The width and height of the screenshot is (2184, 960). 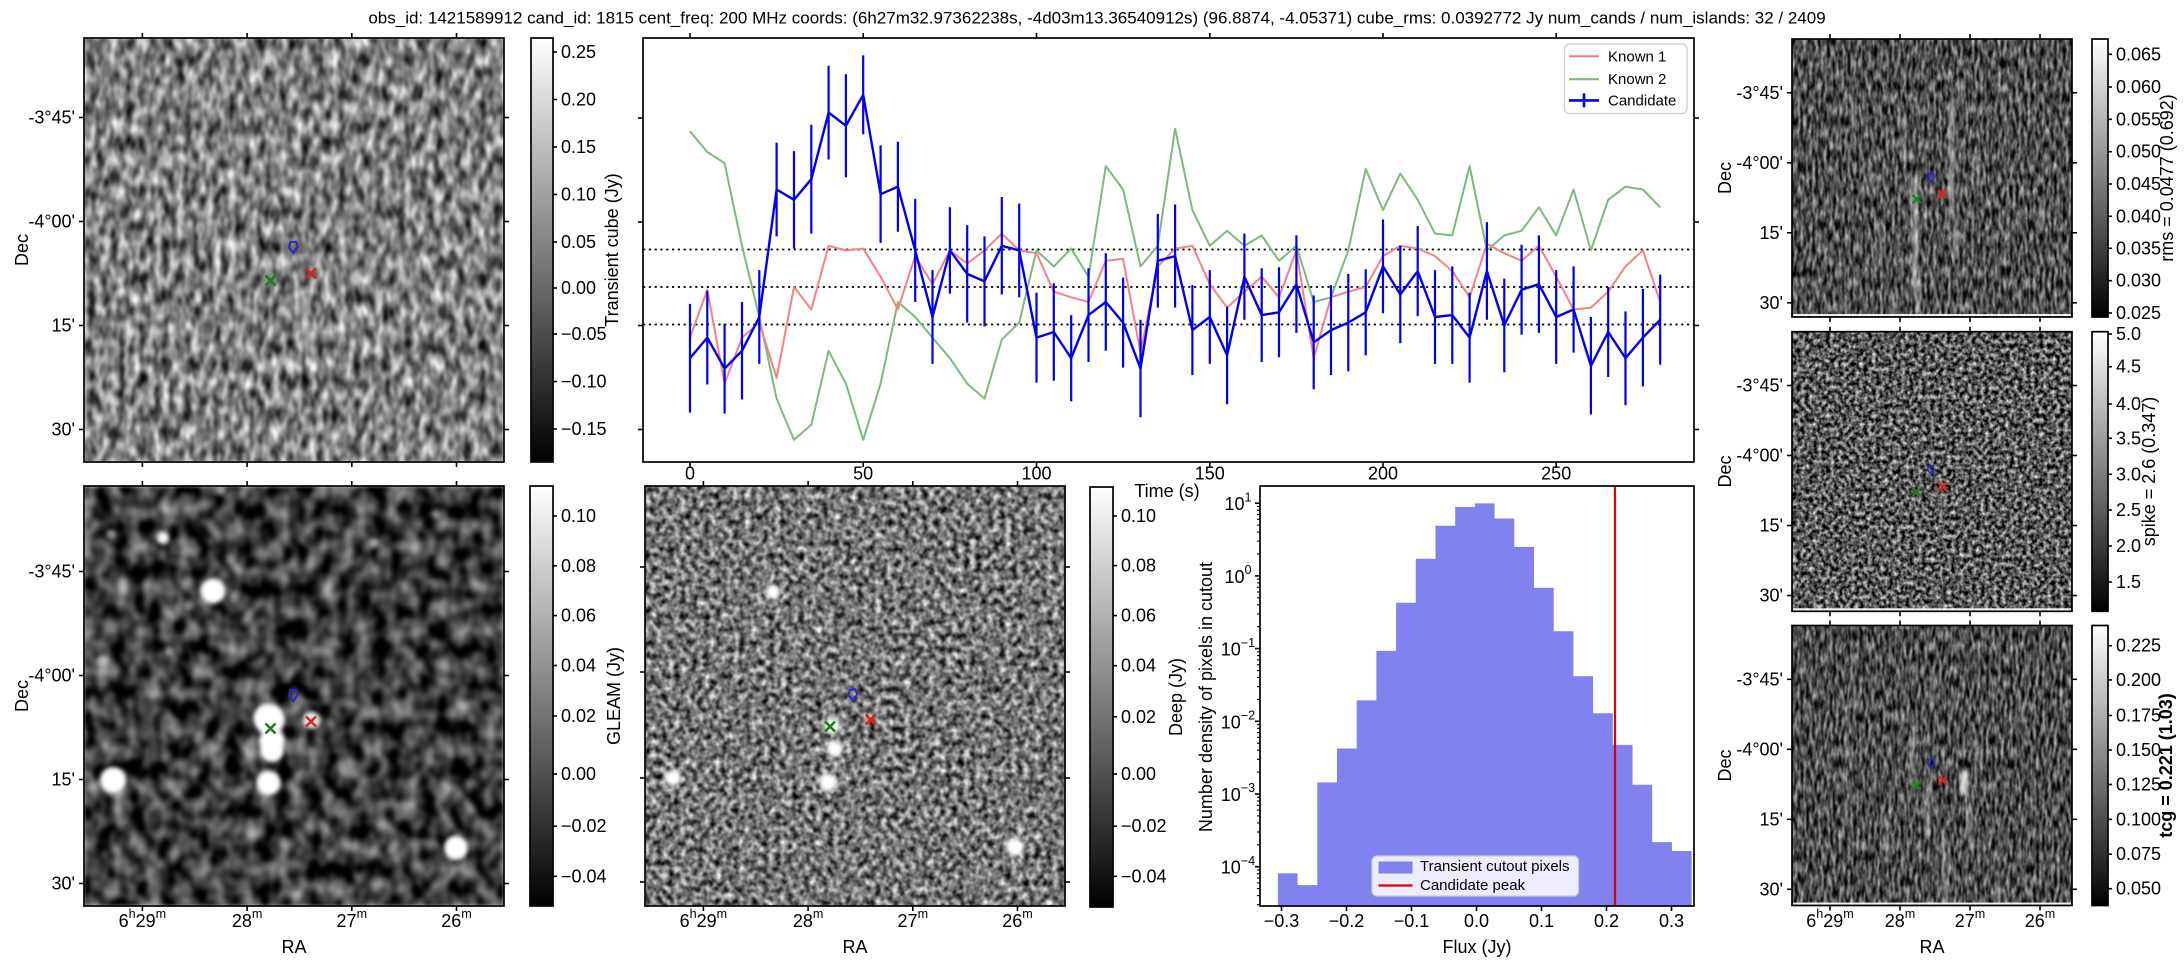 What do you see at coordinates (2128, 582) in the screenshot?
I see `svg-text: 1.5` at bounding box center [2128, 582].